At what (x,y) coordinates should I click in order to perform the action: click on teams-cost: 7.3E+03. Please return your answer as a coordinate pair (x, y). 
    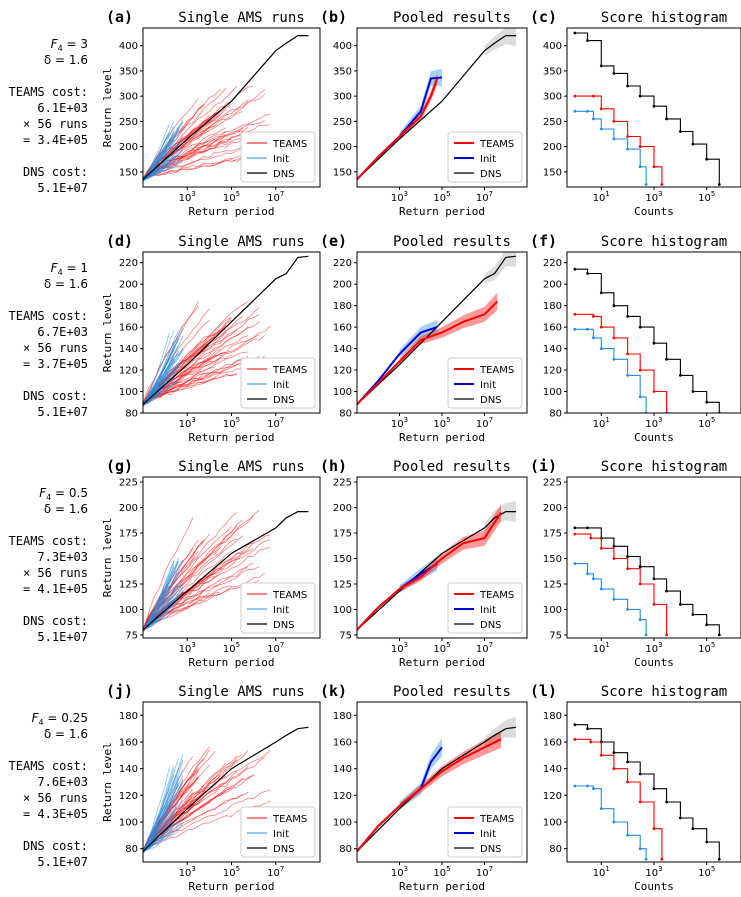
    Looking at the image, I should click on (62, 557).